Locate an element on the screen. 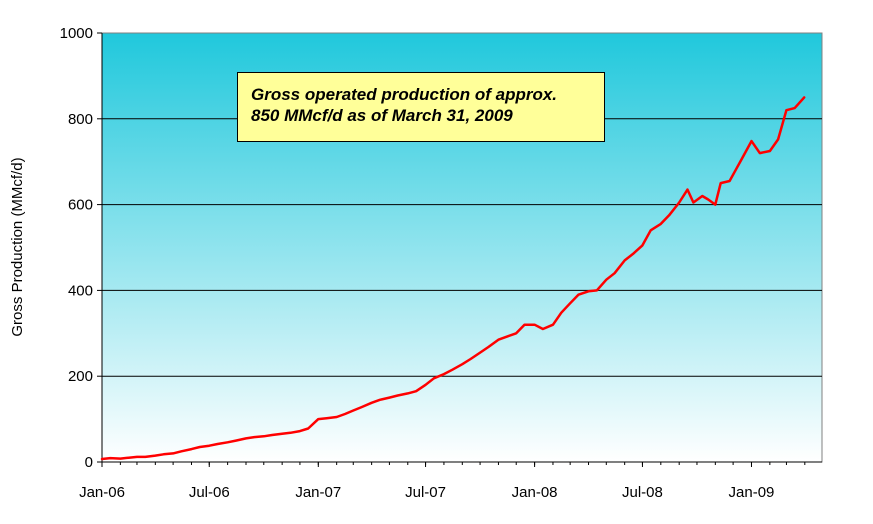 The image size is (873, 524). y-tick-label: 400 is located at coordinates (80, 290).